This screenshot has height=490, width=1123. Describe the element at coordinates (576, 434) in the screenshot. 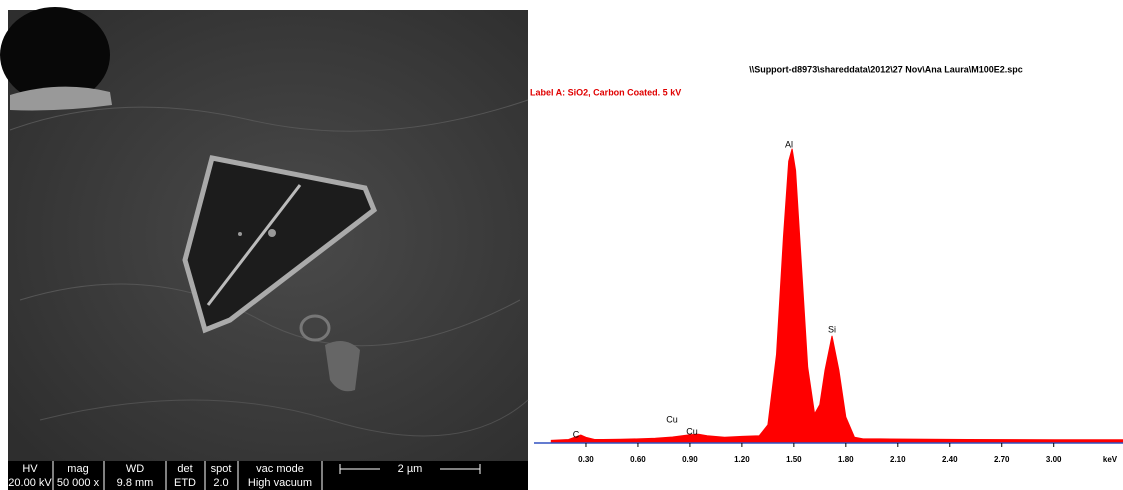

I see `peak-label: C` at that location.